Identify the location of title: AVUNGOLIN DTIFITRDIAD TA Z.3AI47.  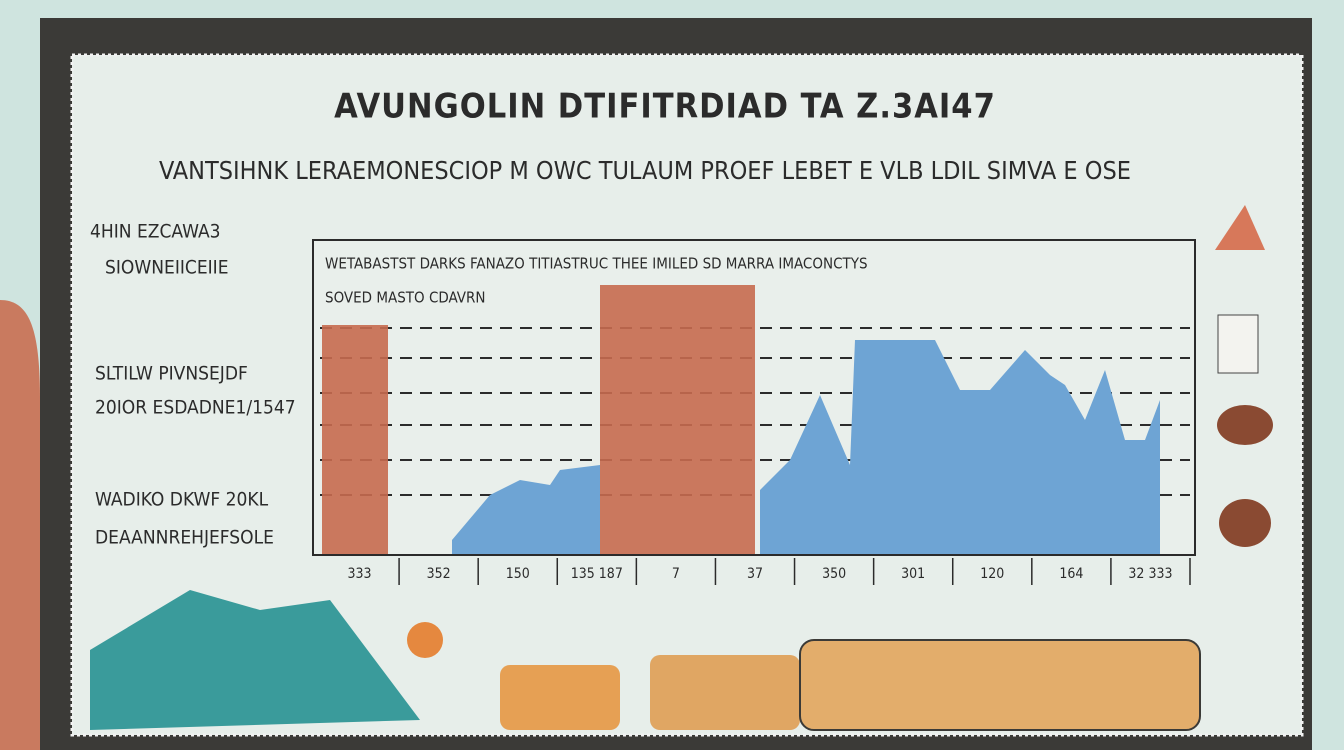
(665, 107).